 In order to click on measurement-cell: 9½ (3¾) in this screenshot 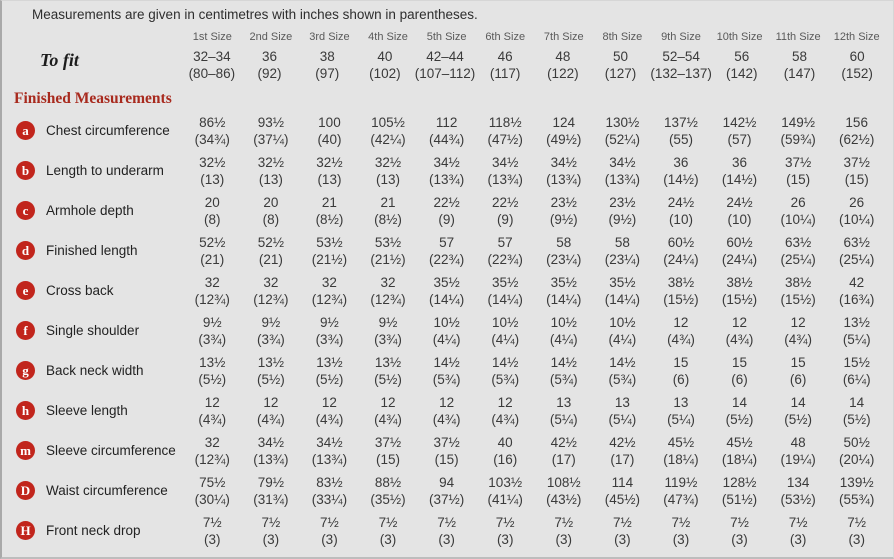, I will do `click(271, 331)`.